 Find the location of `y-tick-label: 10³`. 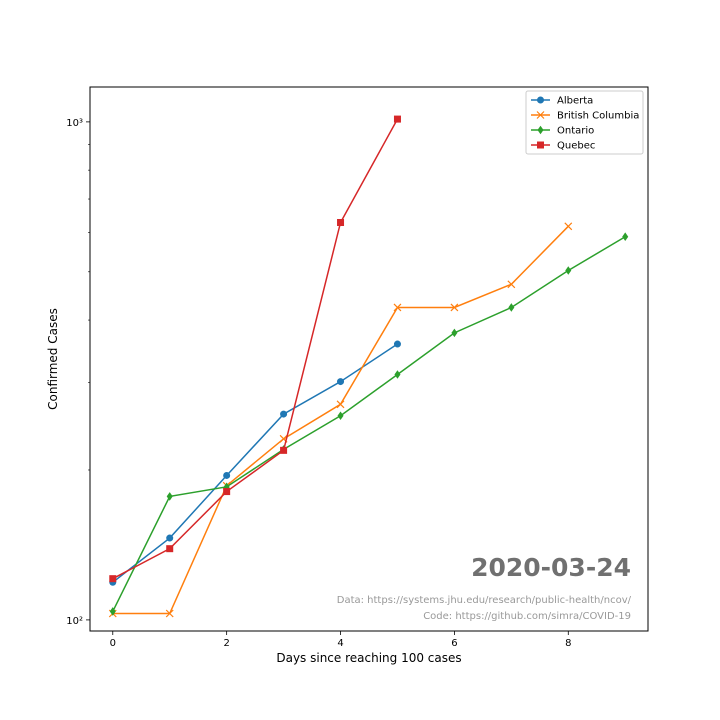

y-tick-label: 10³ is located at coordinates (74, 123).